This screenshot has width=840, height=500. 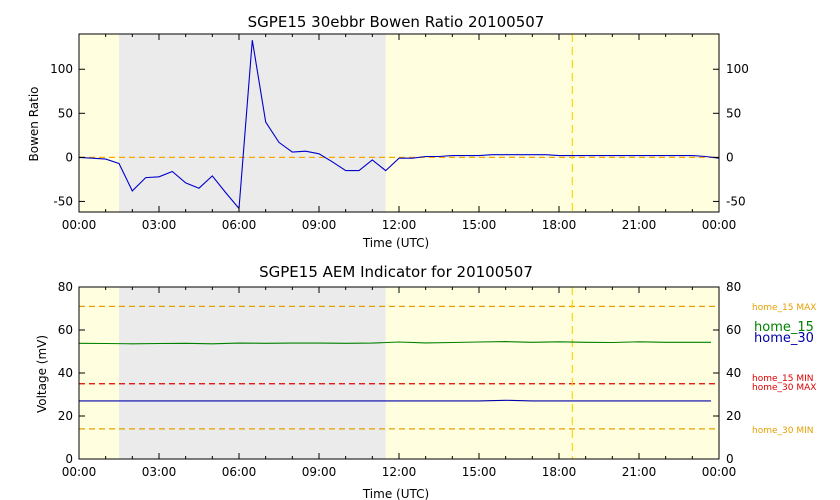 I want to click on y-tick-label-right: -50, so click(x=736, y=201).